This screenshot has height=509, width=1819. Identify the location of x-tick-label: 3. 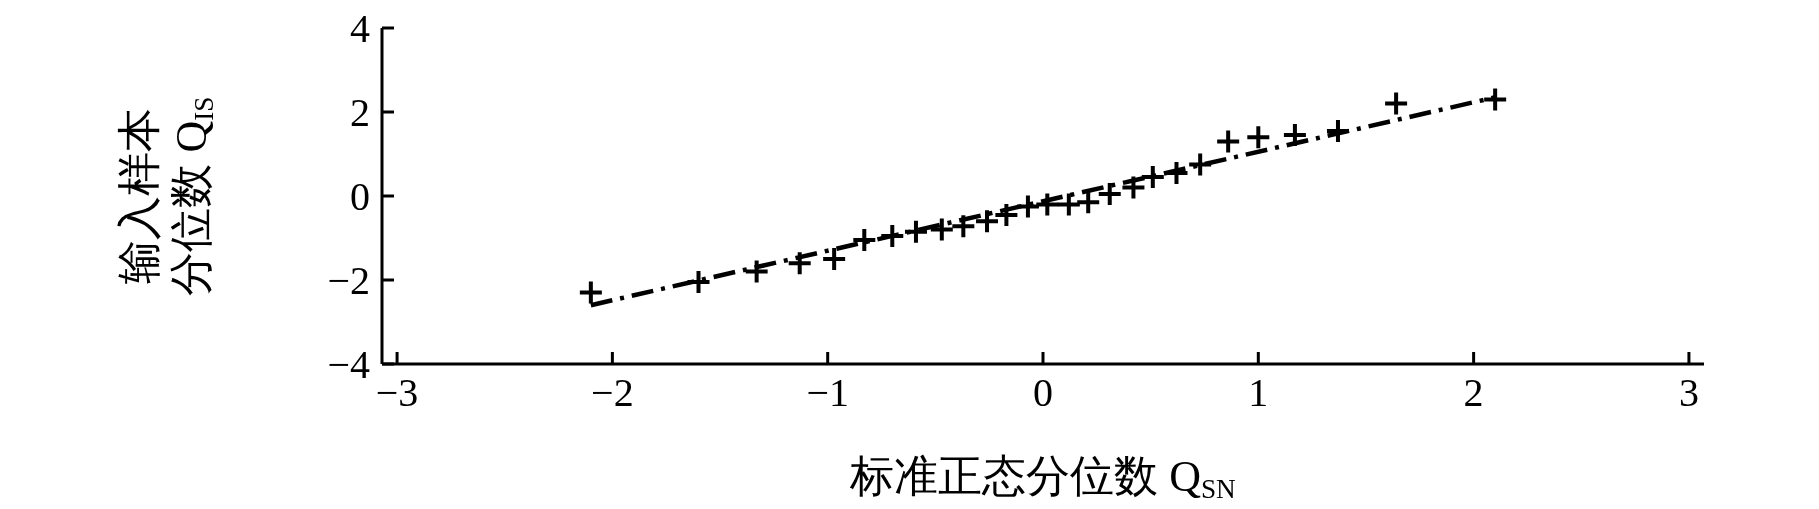
(1688, 392).